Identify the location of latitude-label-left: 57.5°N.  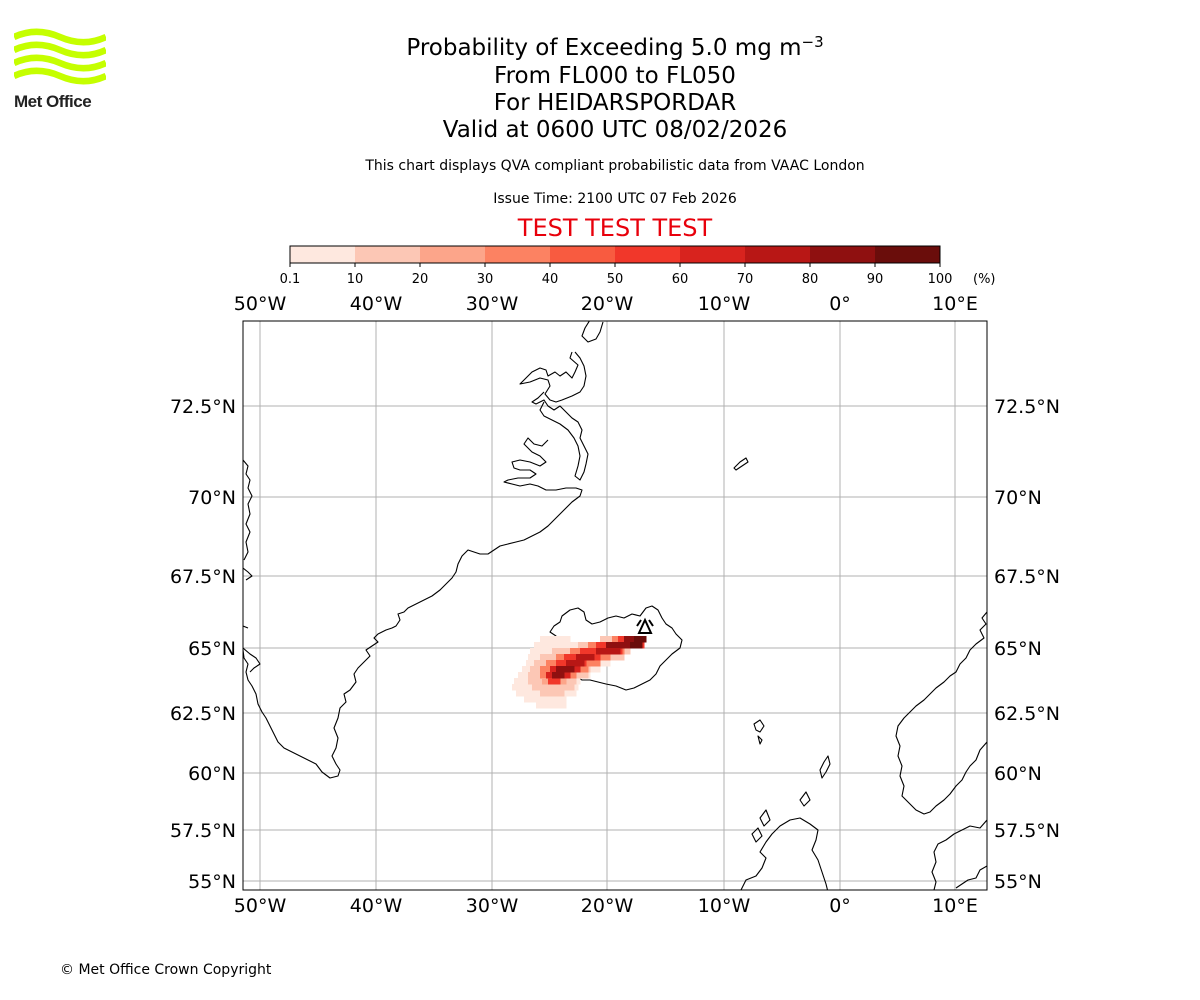
(203, 831).